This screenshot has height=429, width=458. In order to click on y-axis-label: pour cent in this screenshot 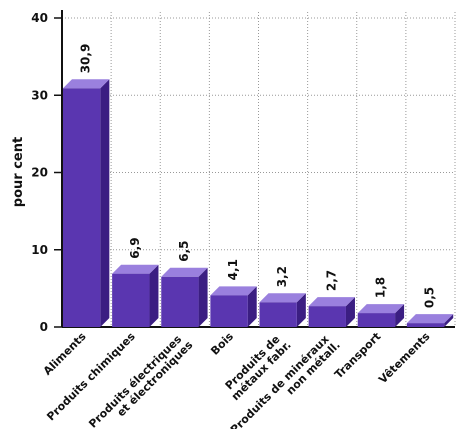, I will do `click(18, 172)`.